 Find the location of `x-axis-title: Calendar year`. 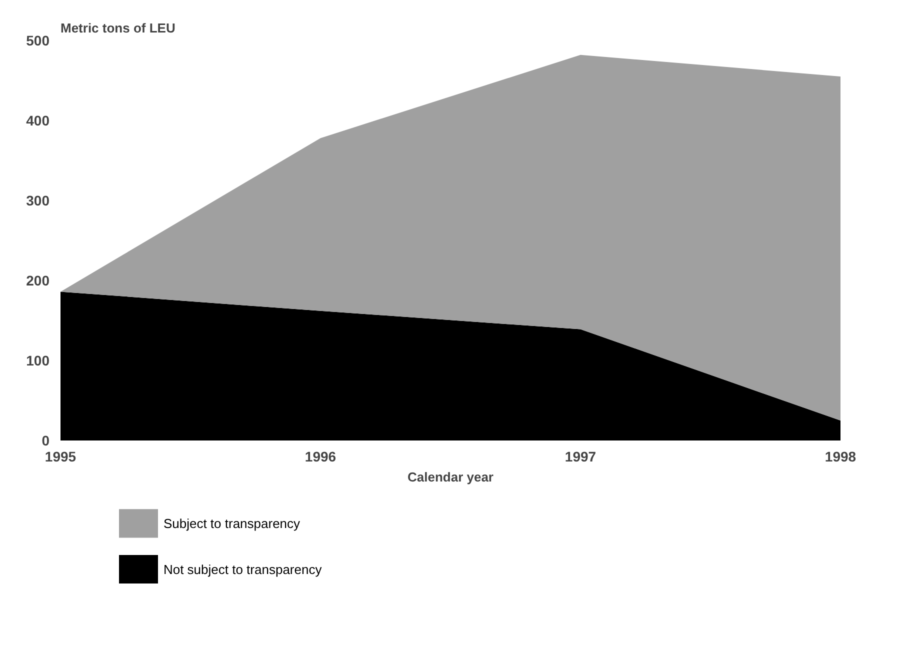

x-axis-title: Calendar year is located at coordinates (451, 477).